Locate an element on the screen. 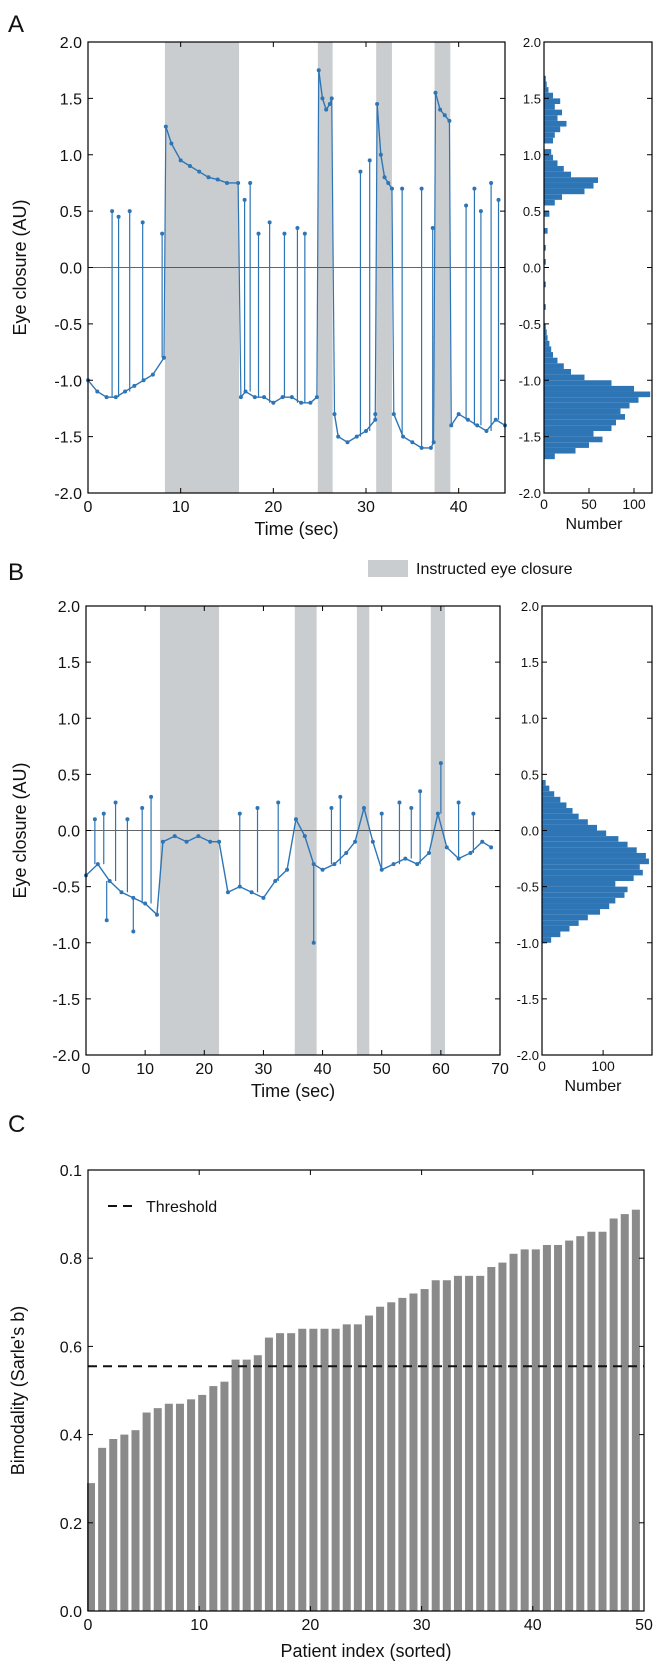 The width and height of the screenshot is (658, 1667). a-time-ytick-label: -1.5 is located at coordinates (68, 438).